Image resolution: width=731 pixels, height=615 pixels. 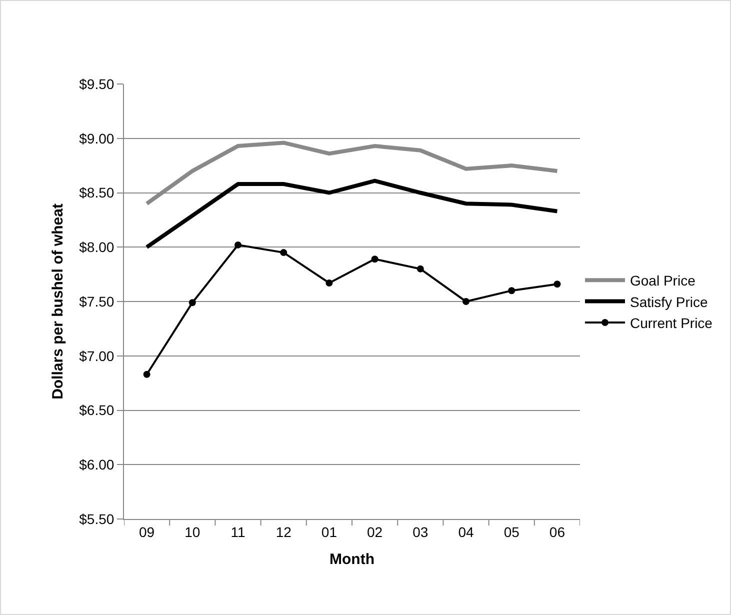 What do you see at coordinates (284, 532) in the screenshot?
I see `x-tick-label: 12` at bounding box center [284, 532].